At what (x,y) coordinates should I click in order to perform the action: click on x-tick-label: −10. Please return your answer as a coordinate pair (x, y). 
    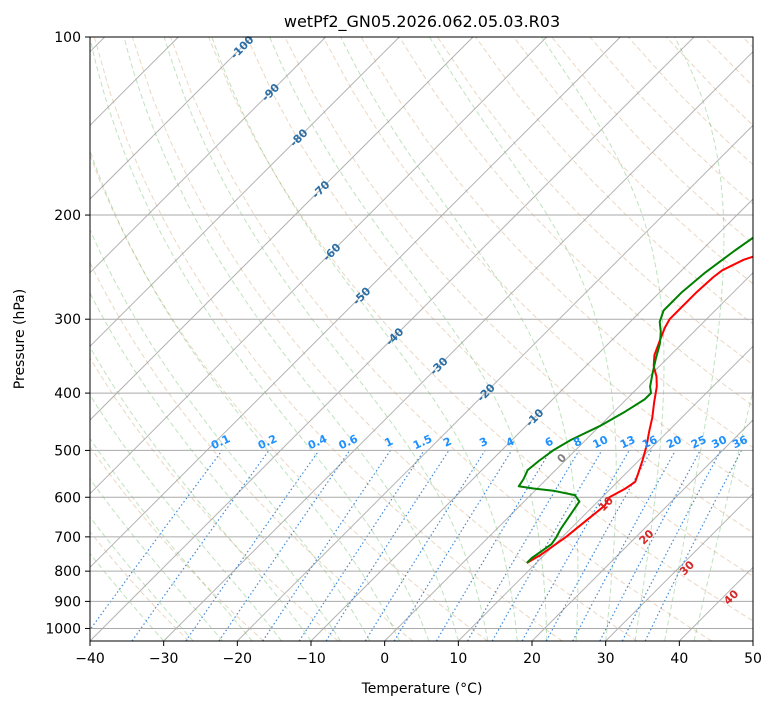
    Looking at the image, I should click on (311, 659).